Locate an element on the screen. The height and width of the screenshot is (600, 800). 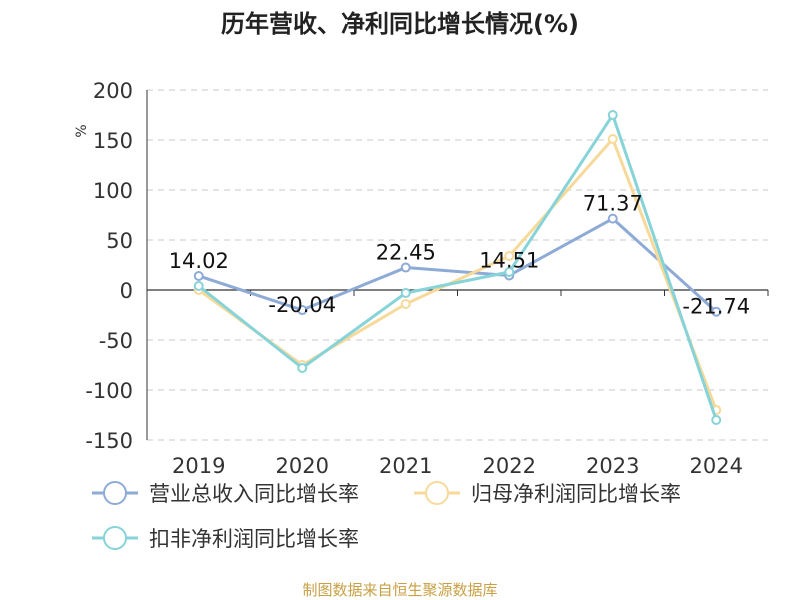
y-tick-label: 50 is located at coordinates (119, 241).